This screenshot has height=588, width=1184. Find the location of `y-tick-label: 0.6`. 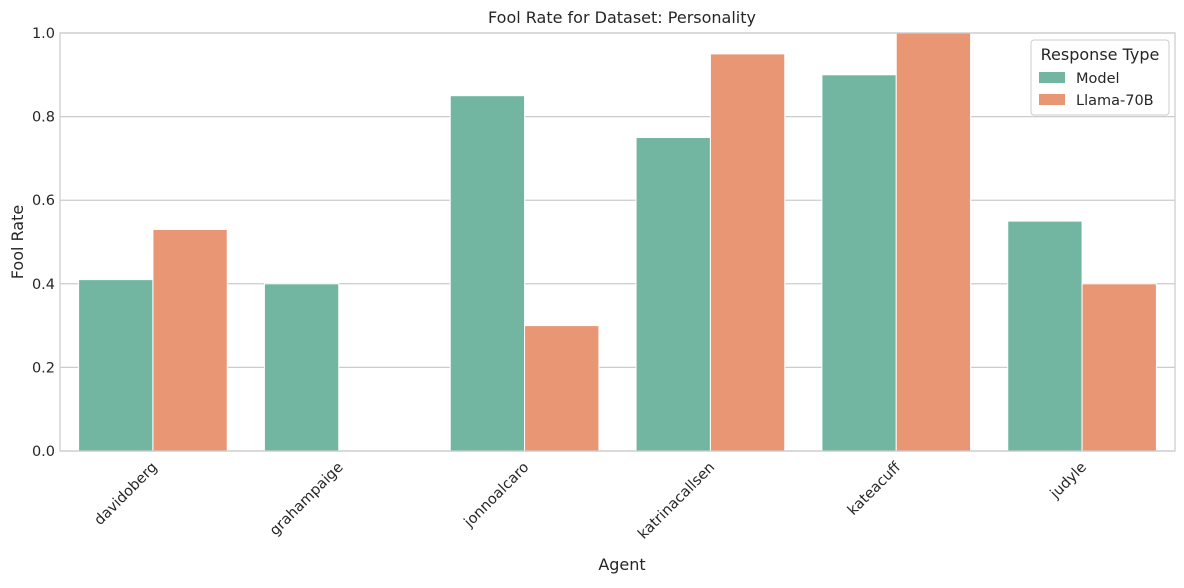

y-tick-label: 0.6 is located at coordinates (43, 201).